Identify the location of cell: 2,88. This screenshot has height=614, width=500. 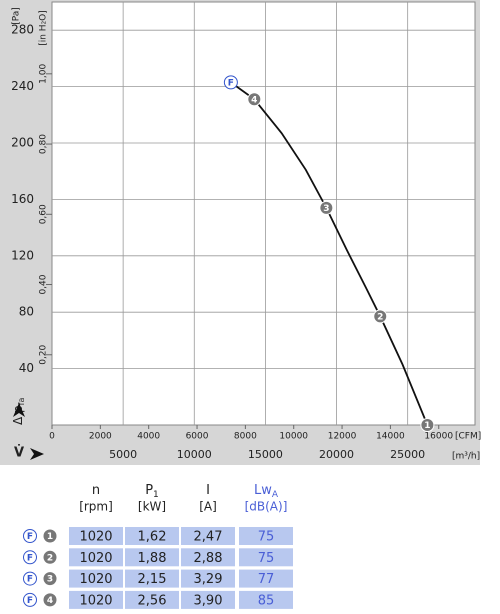
(208, 558).